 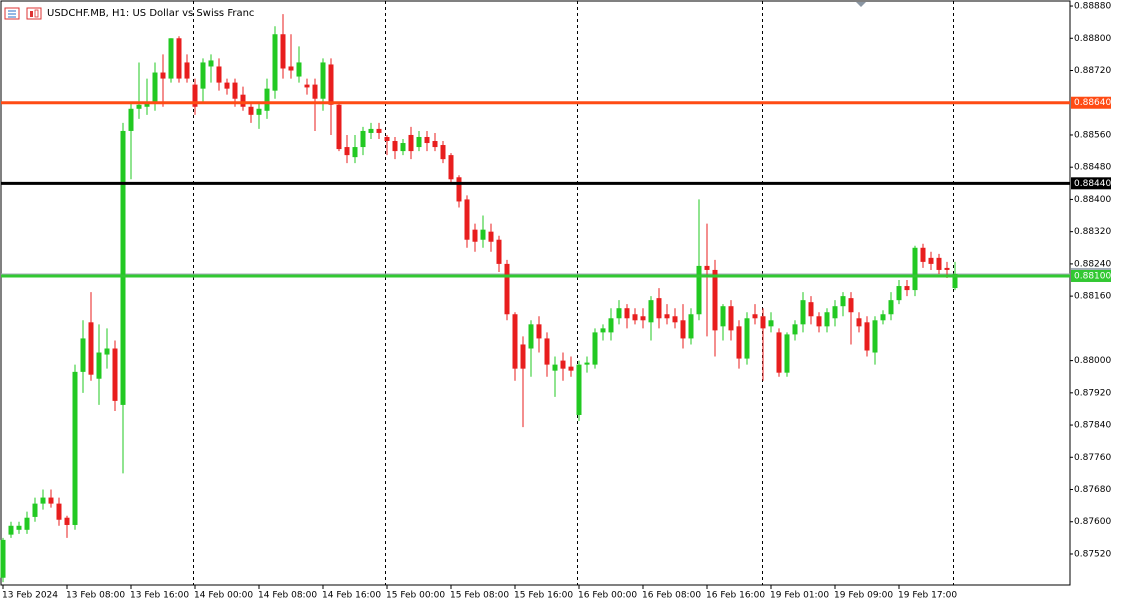 What do you see at coordinates (159, 596) in the screenshot?
I see `x-tick-label: 13 Feb 16:00` at bounding box center [159, 596].